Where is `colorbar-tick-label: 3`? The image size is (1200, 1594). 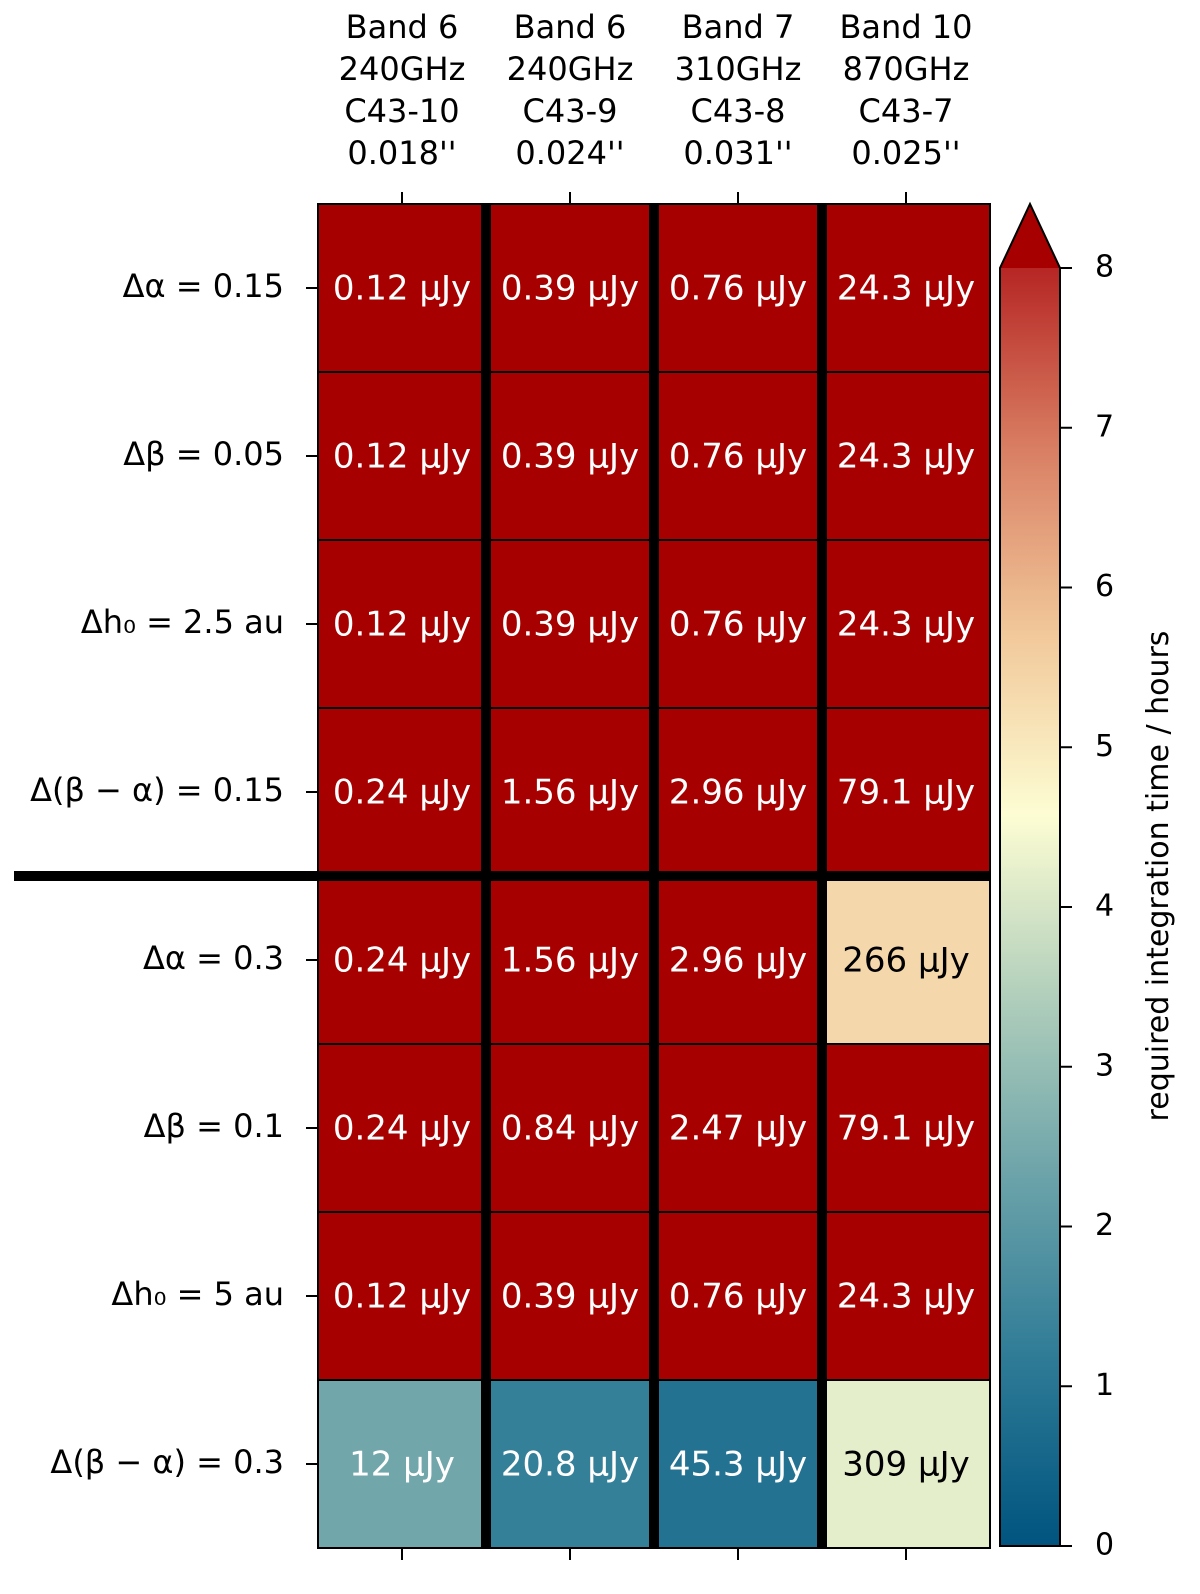
colorbar-tick-label: 3 is located at coordinates (1104, 1065).